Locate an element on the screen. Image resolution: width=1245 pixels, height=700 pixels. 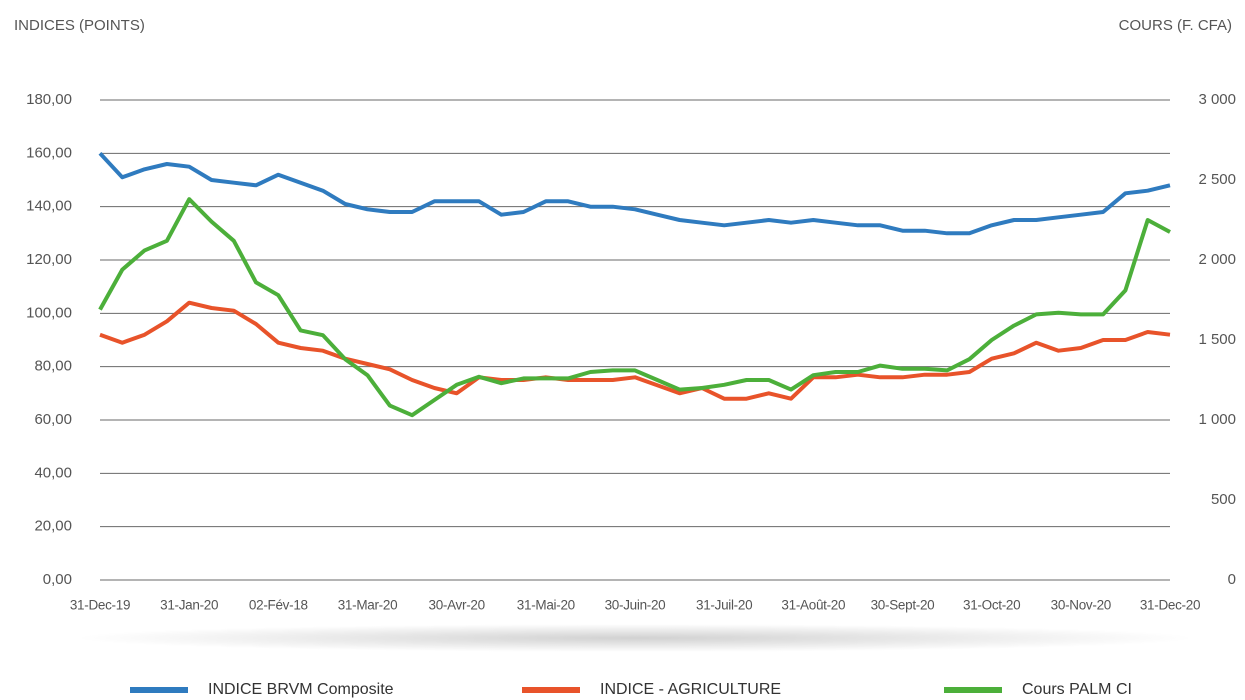
x-tick-label: 30-Avr-20 is located at coordinates (456, 605).